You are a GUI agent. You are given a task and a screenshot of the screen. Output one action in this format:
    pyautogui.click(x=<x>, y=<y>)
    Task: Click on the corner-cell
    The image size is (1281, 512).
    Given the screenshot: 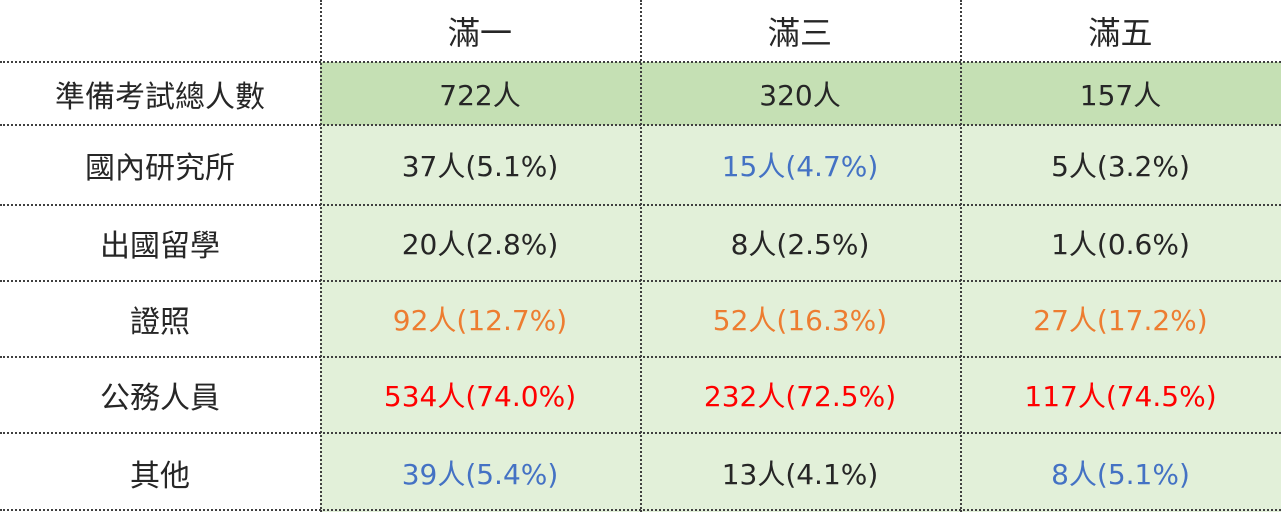 What is the action you would take?
    pyautogui.click(x=160, y=31)
    